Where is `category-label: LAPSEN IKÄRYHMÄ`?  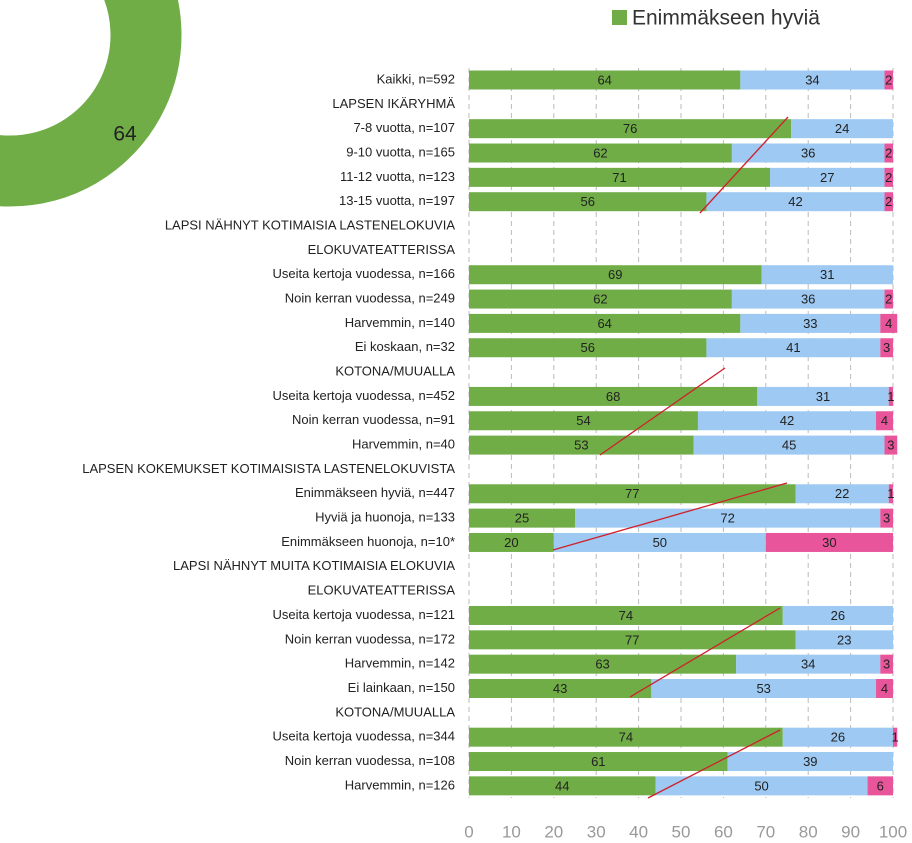
category-label: LAPSEN IKÄRYHMÄ is located at coordinates (393, 103).